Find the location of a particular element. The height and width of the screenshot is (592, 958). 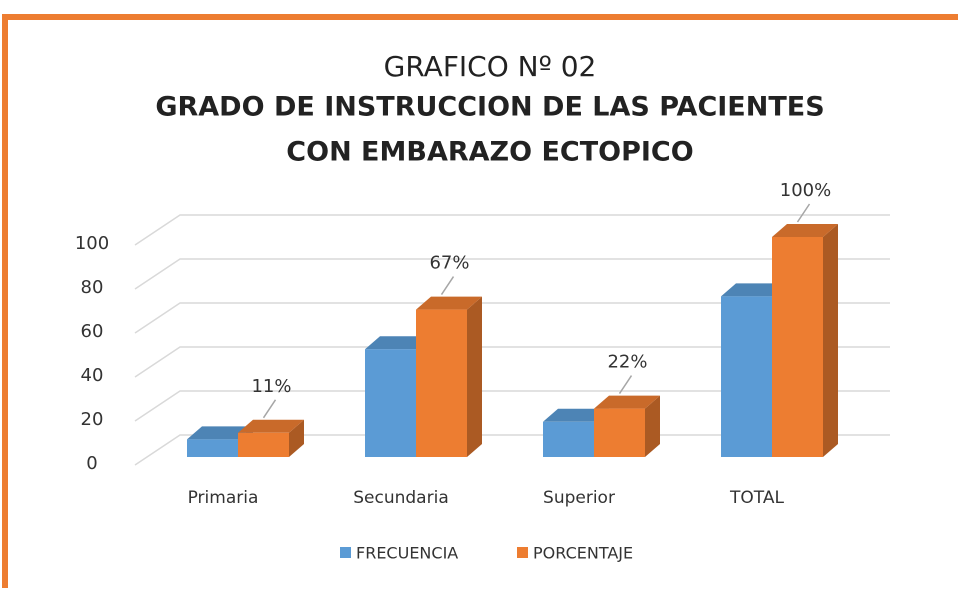

legend-label: PORCENTAJE is located at coordinates (583, 553).